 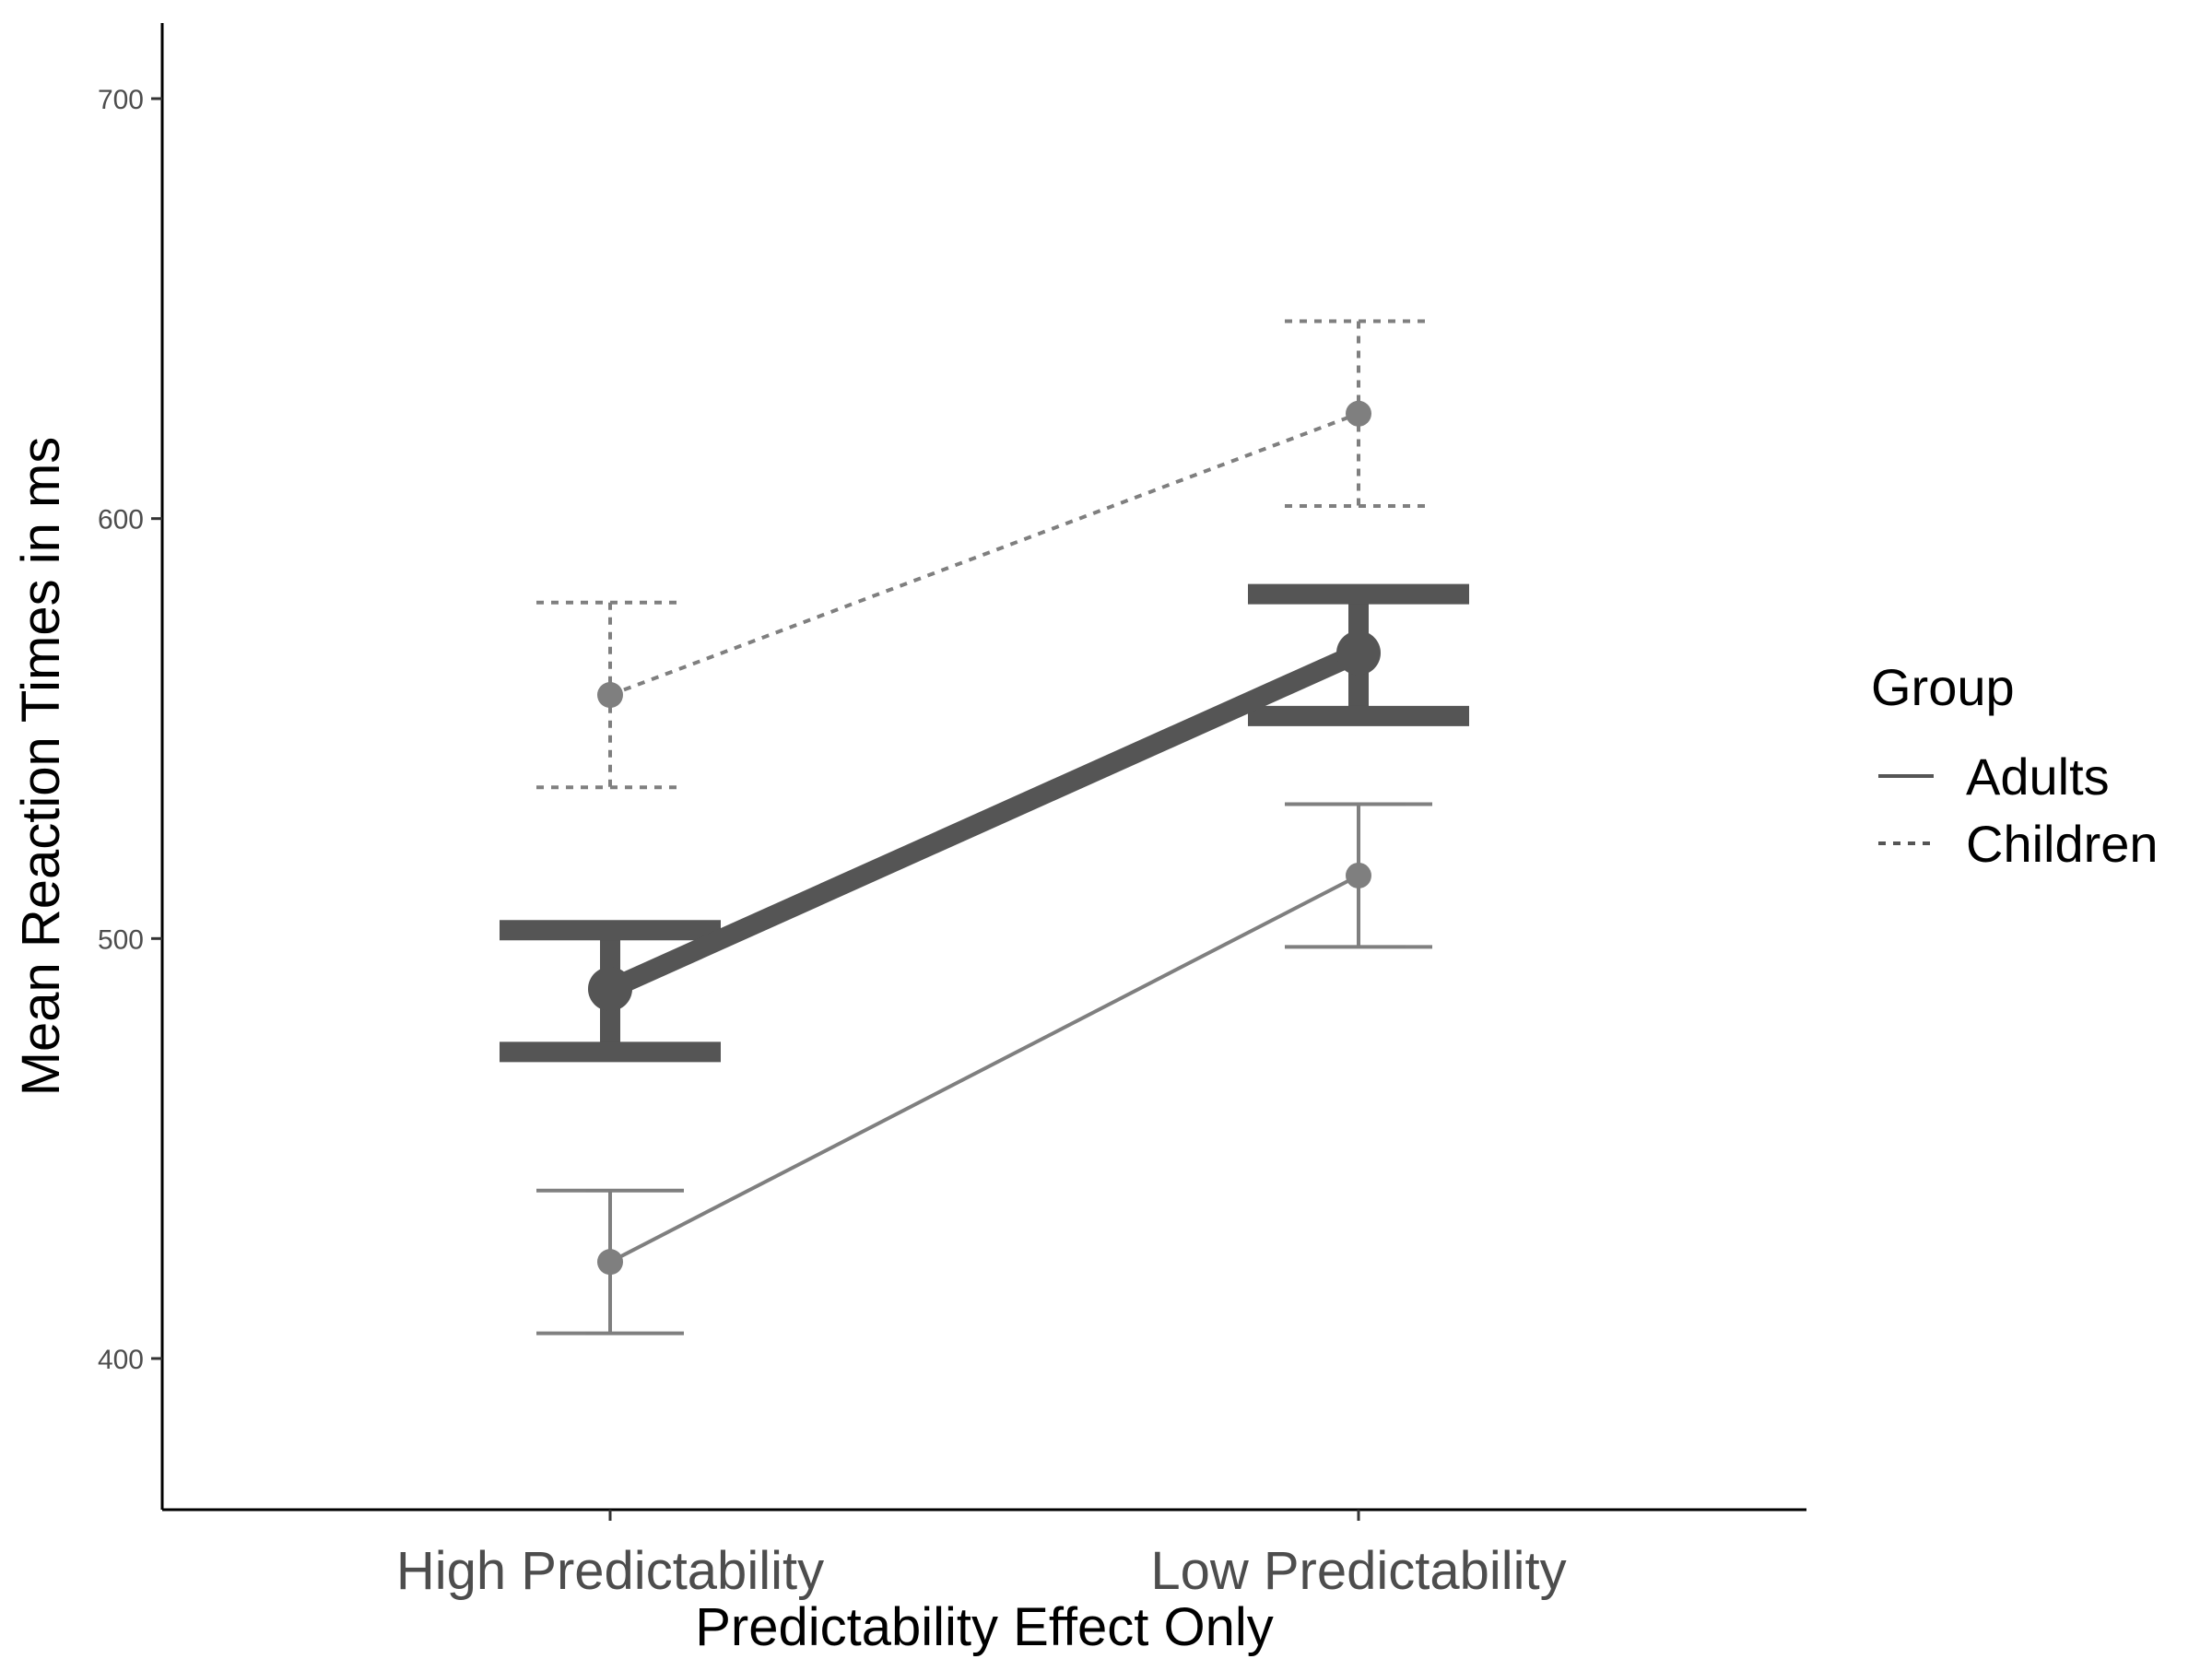 I want to click on x-tick-label-low-predictability: Low Predictability, so click(x=1358, y=1571).